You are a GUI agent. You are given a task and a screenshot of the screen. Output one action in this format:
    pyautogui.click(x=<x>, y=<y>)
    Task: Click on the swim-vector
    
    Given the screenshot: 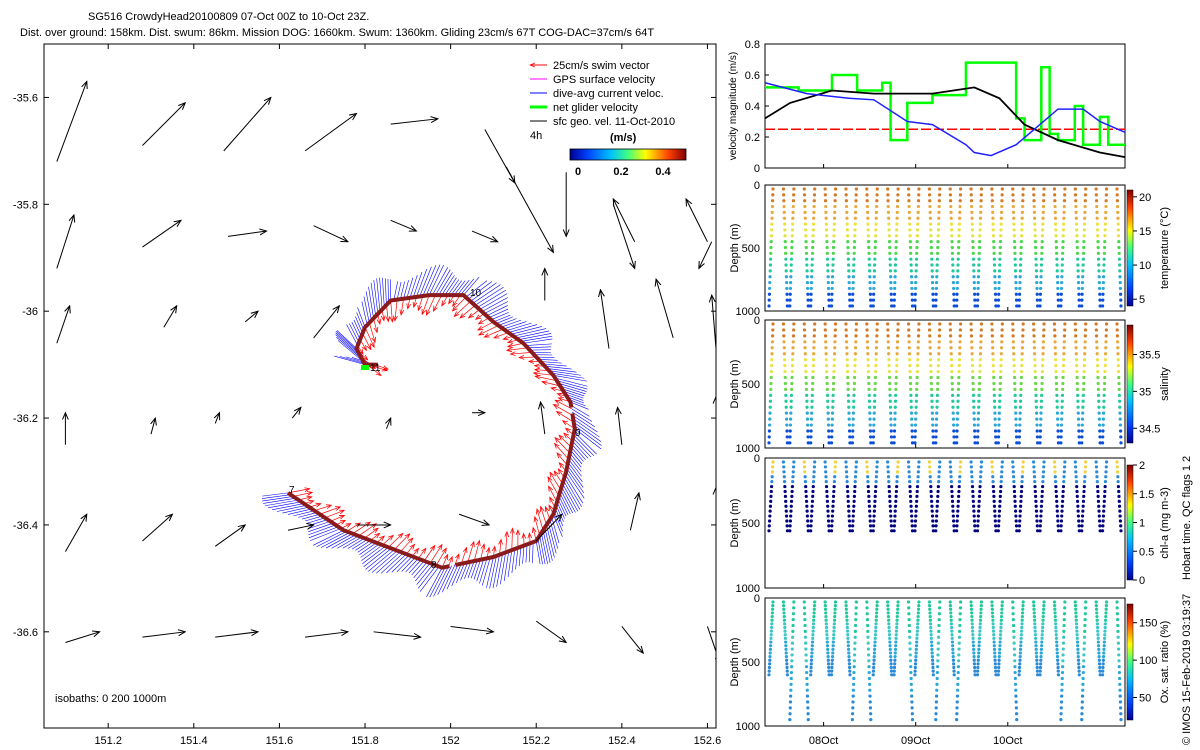 What is the action you would take?
    pyautogui.click(x=489, y=329)
    